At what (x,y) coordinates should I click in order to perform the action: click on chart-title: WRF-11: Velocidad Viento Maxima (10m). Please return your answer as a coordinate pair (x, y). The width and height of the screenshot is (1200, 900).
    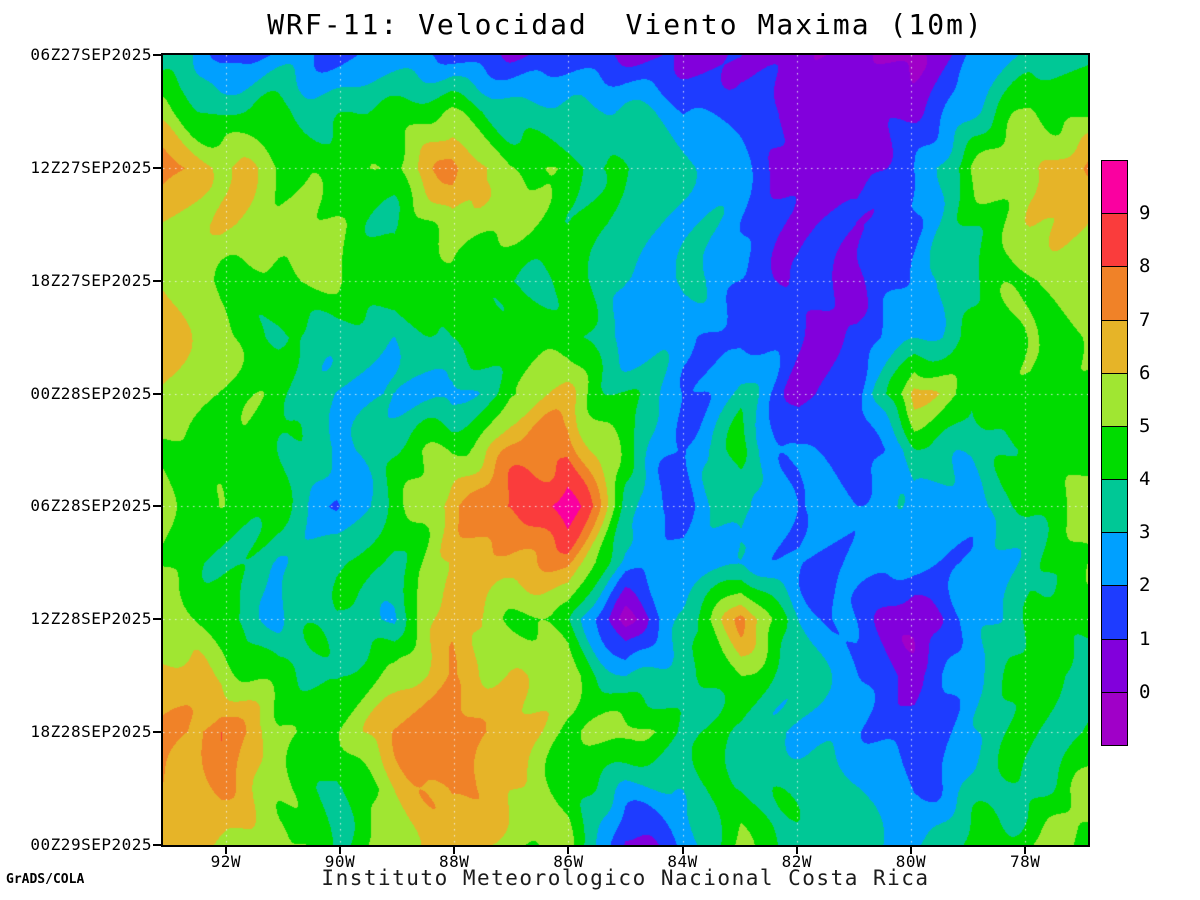
    Looking at the image, I should click on (625, 24).